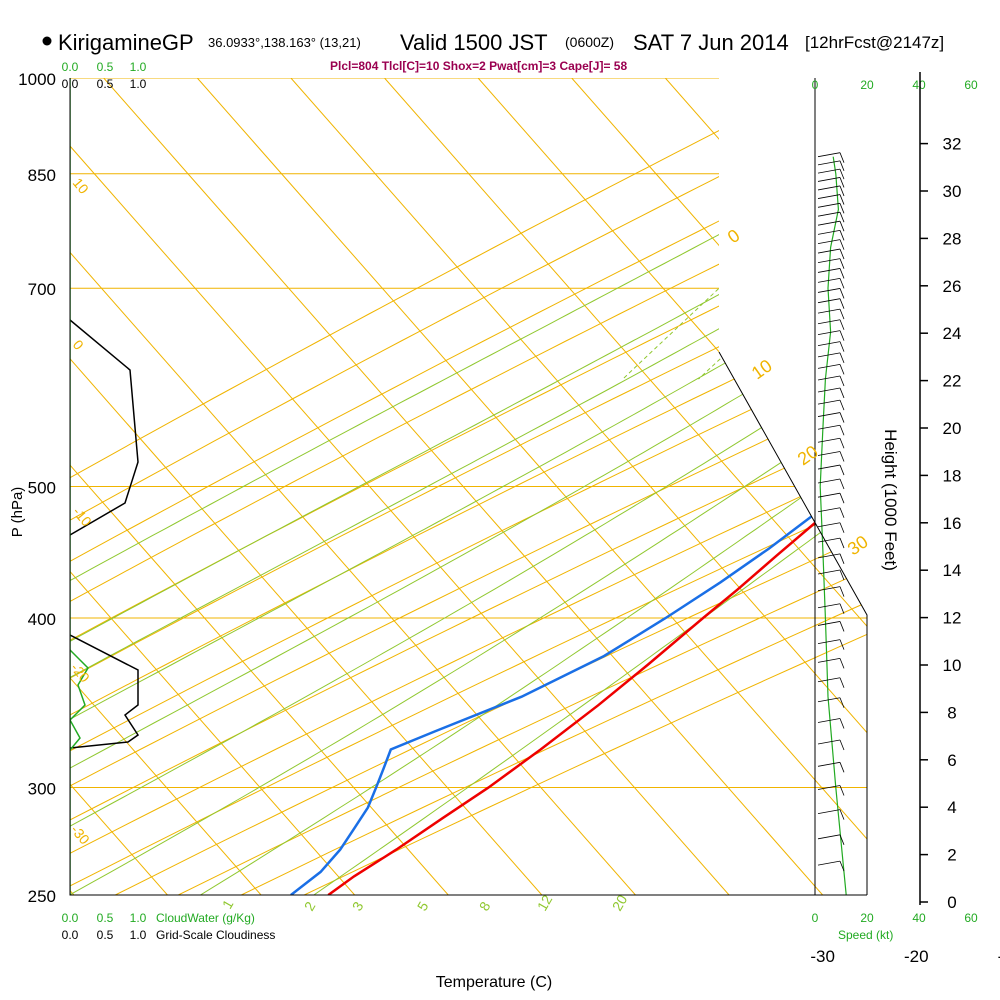 Image resolution: width=1000 pixels, height=1000 pixels. Describe the element at coordinates (951, 712) in the screenshot. I see `height-tick-label: 8` at that location.